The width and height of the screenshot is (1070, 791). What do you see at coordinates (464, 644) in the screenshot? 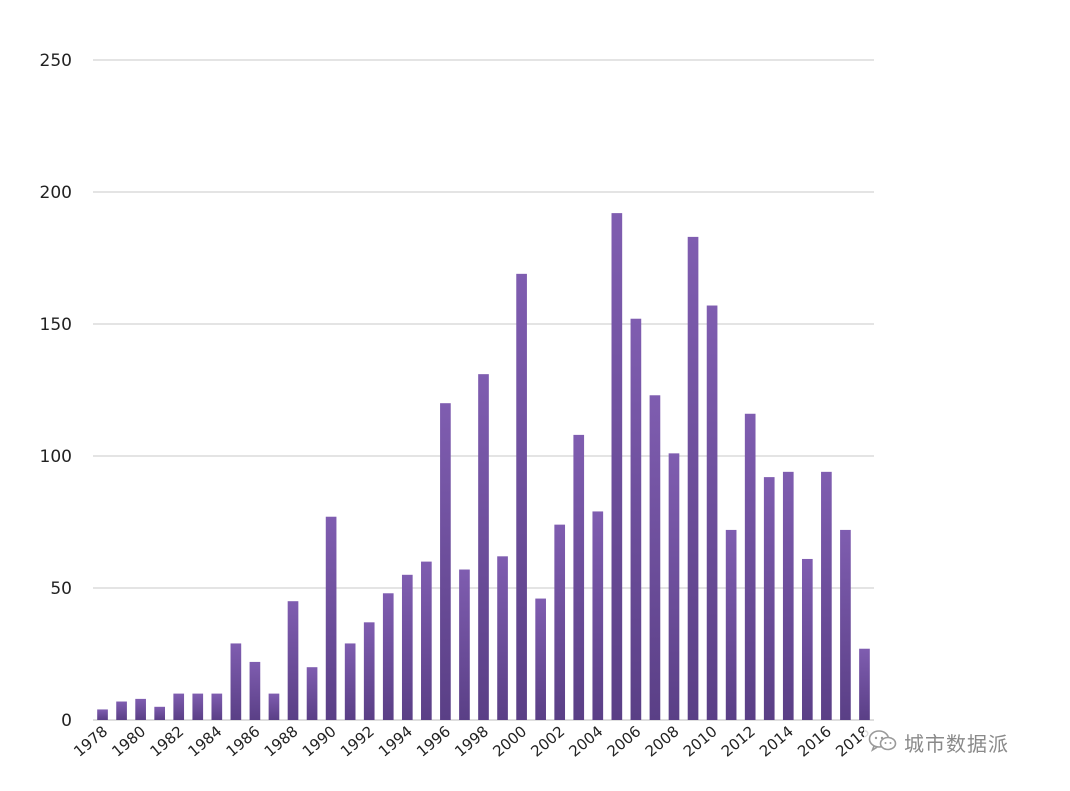
I see `bar-1997` at bounding box center [464, 644].